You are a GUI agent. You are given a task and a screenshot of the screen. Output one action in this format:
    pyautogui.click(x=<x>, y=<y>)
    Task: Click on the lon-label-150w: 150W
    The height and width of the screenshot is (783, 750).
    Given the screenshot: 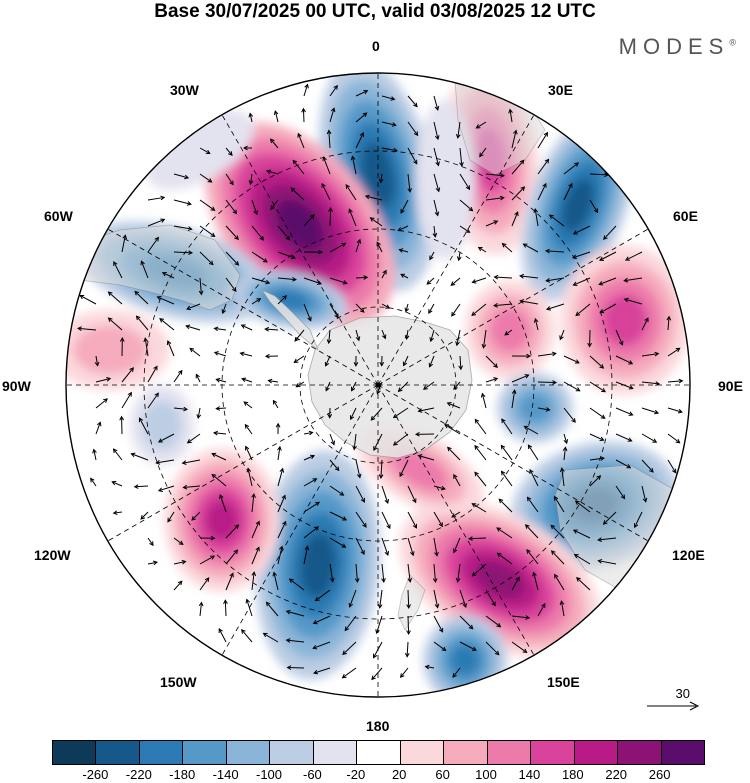 What is the action you would take?
    pyautogui.click(x=178, y=682)
    